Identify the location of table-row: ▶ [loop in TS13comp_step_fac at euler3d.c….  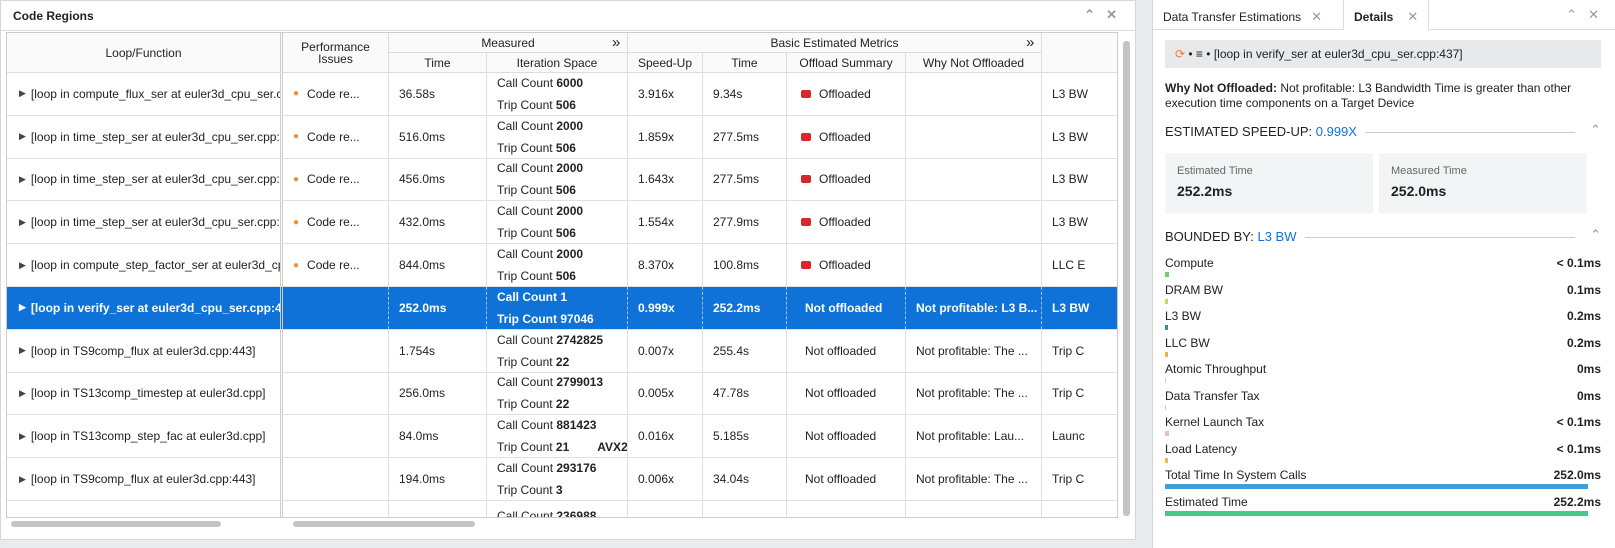
(562, 437).